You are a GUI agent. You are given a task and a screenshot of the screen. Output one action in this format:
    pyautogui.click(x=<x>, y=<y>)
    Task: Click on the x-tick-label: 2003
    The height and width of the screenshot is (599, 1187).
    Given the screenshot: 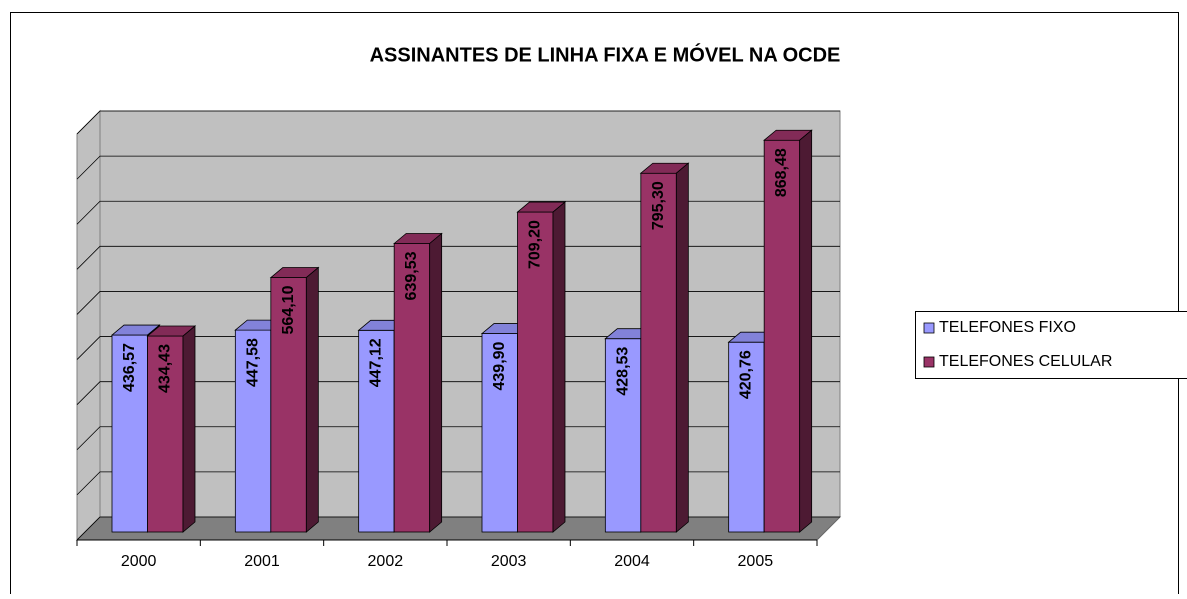 What is the action you would take?
    pyautogui.click(x=509, y=561)
    